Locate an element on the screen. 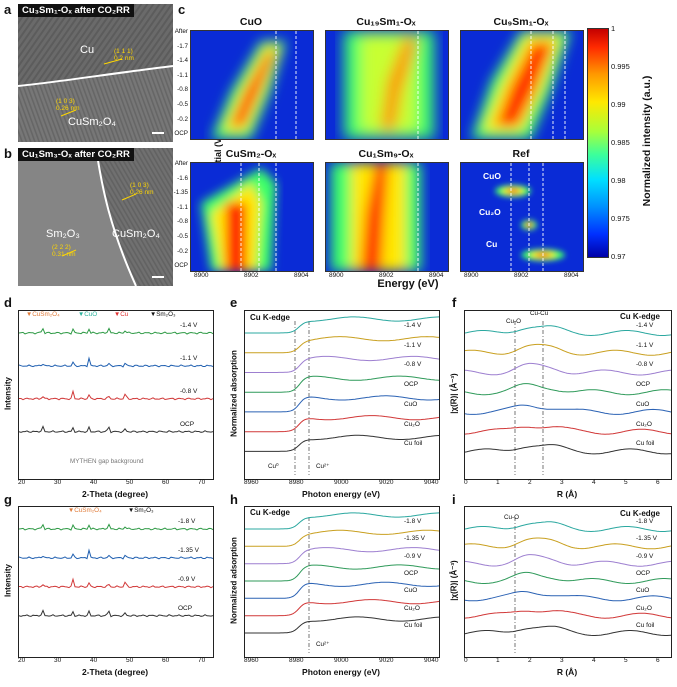 The width and height of the screenshot is (677, 687). tem-a-cusm-label: CuSm₂O₄ is located at coordinates (92, 122).